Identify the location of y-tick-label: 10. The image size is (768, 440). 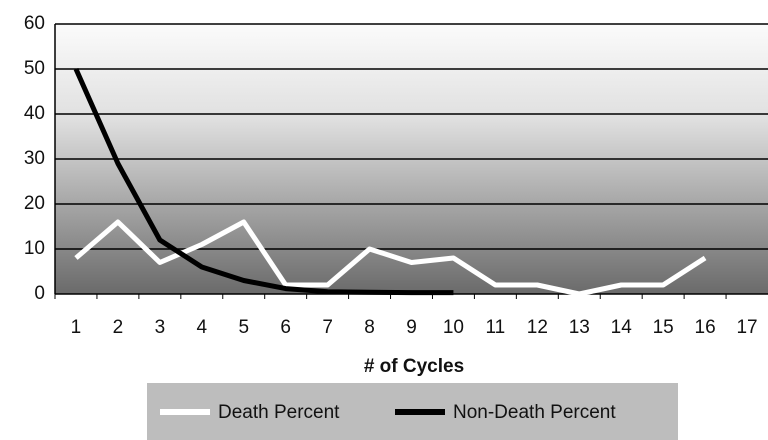
(34, 248).